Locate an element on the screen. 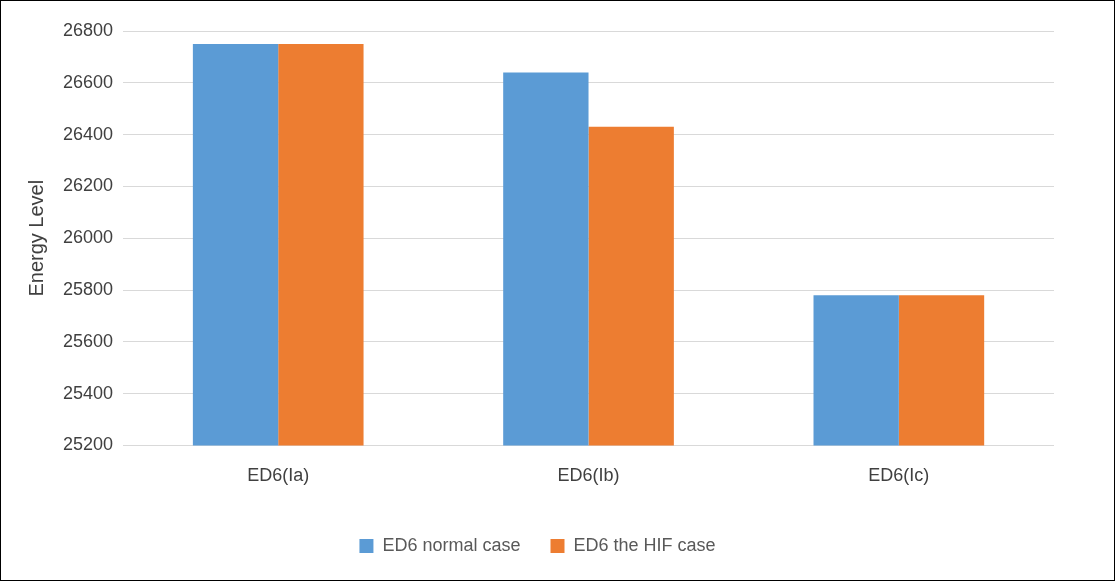 This screenshot has width=1115, height=581. legend-label: ED6 the HIF case is located at coordinates (644, 544).